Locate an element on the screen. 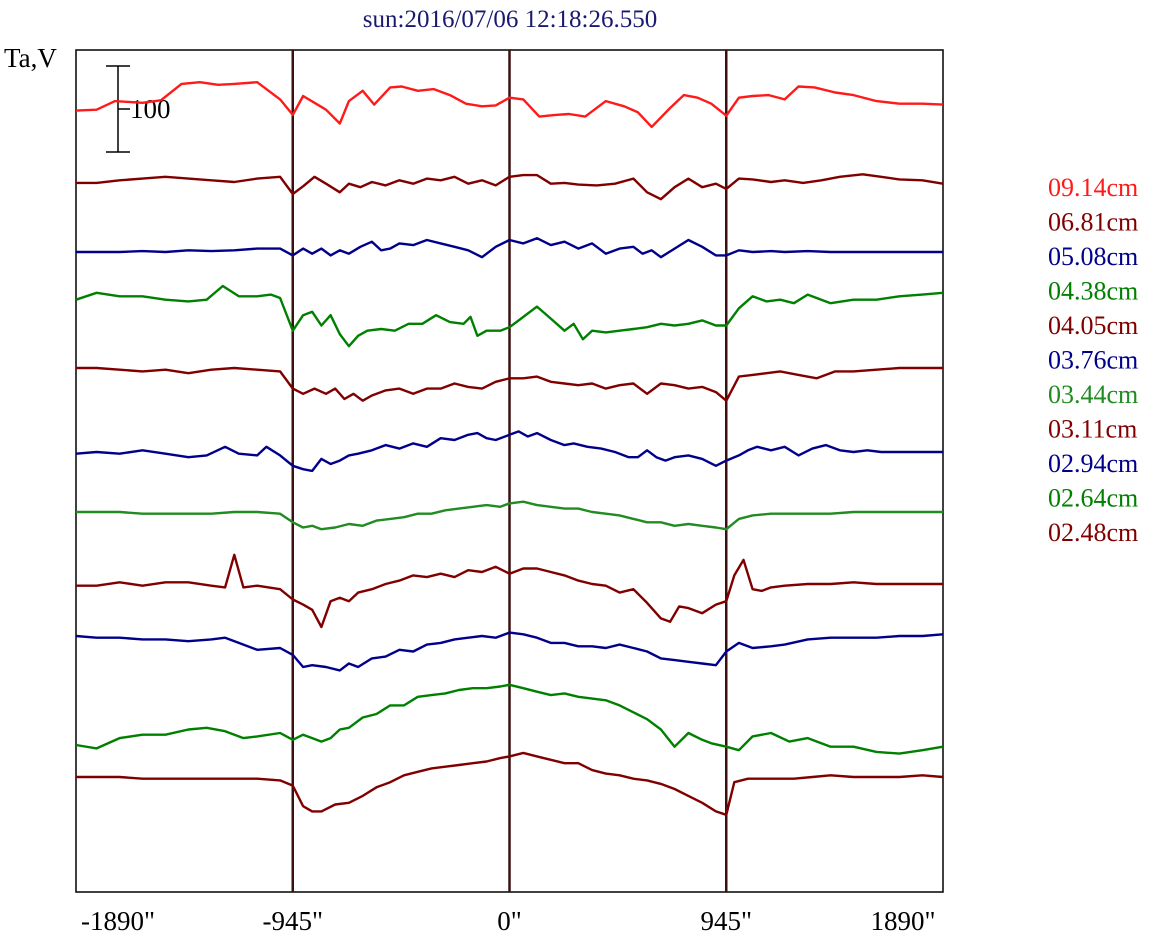 The image size is (1155, 941). series-line-06.81cm is located at coordinates (510, 187).